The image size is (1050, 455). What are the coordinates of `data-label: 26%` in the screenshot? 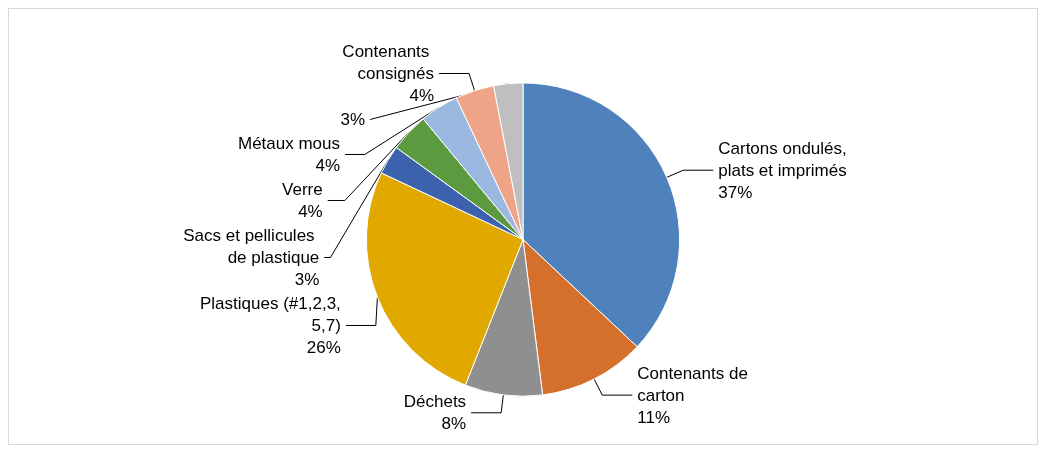 It's located at (323, 347).